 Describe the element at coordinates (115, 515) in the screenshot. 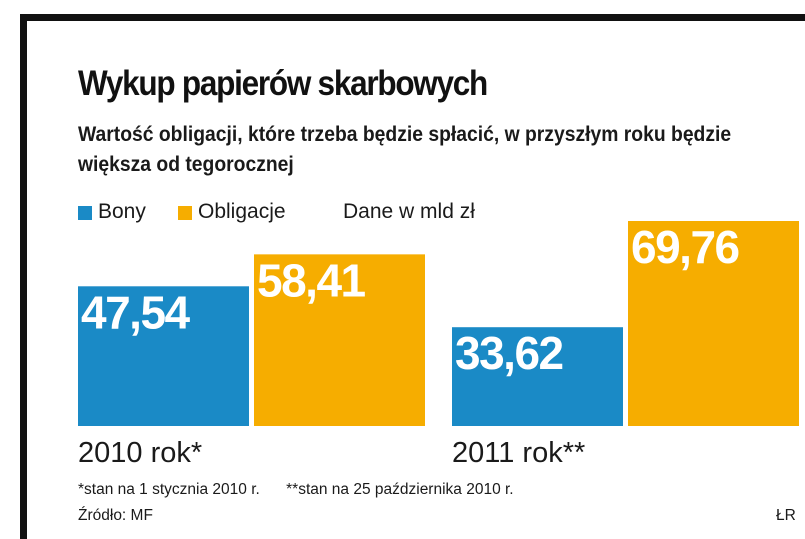

I see `source-note: Źródło: MF` at that location.